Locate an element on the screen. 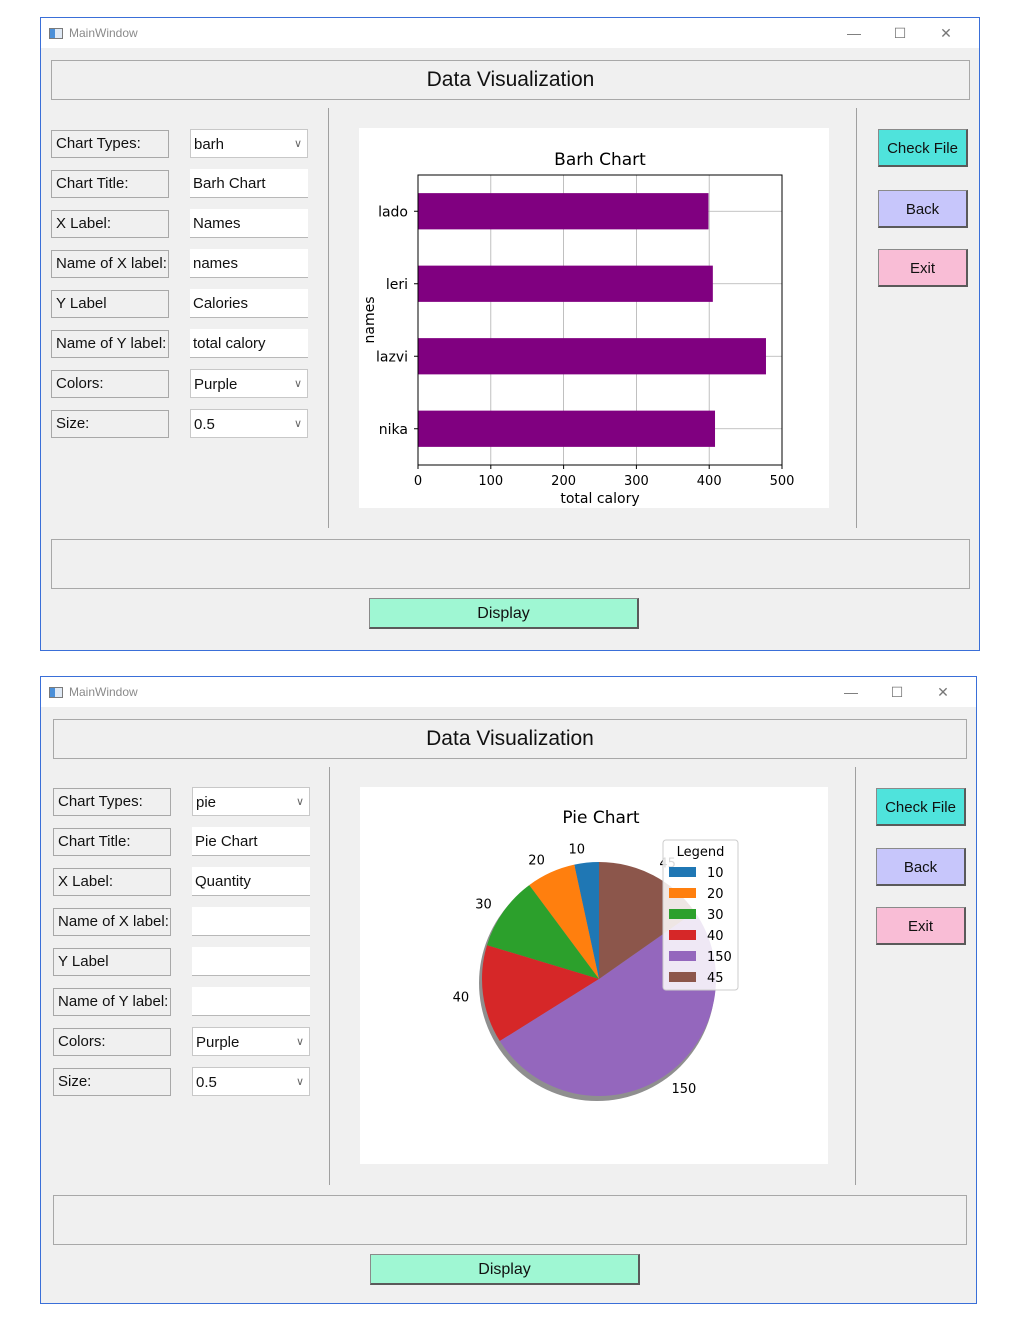 This screenshot has height=1320, width=1020. field-value: Names is located at coordinates (217, 223).